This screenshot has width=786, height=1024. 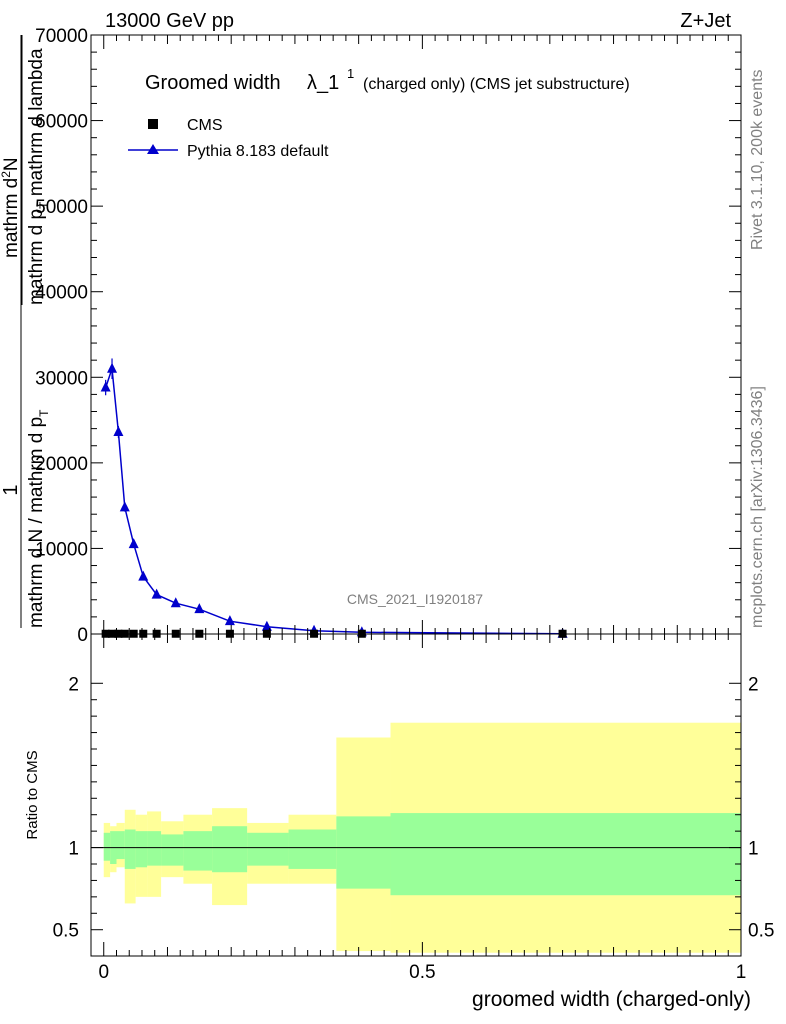 What do you see at coordinates (757, 159) in the screenshot?
I see `rivet-version-text: Rivet 3.1.10, 200k events` at bounding box center [757, 159].